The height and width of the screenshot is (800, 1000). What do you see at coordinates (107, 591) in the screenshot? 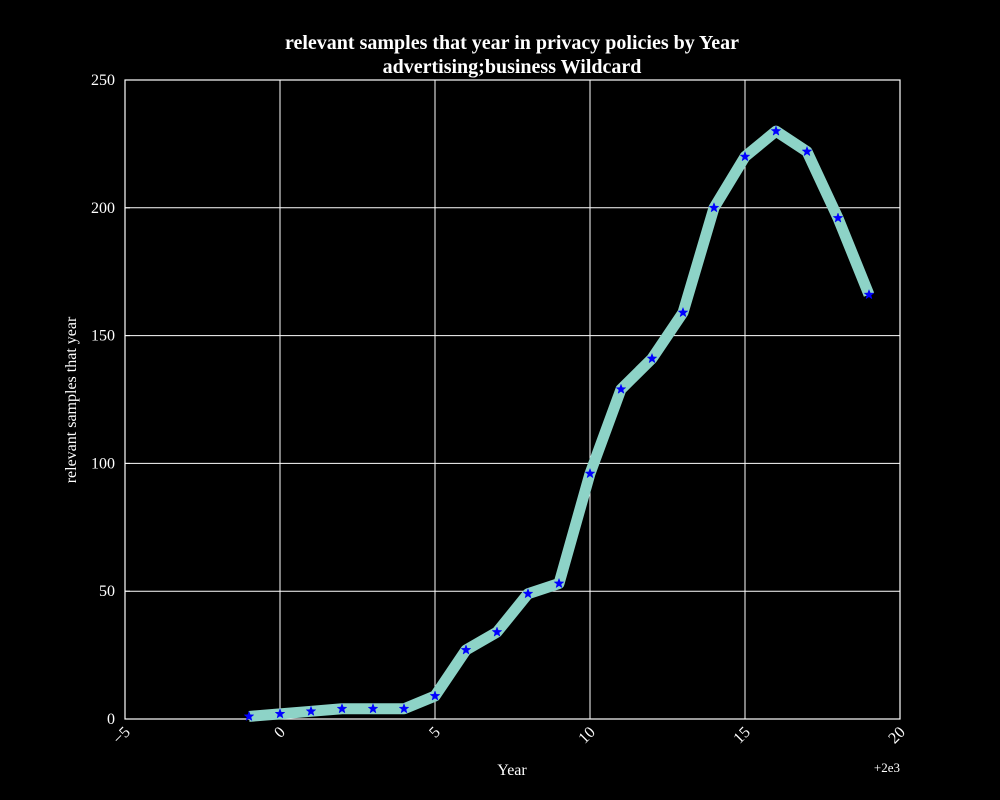
I see `y-tick-label: 50` at bounding box center [107, 591].